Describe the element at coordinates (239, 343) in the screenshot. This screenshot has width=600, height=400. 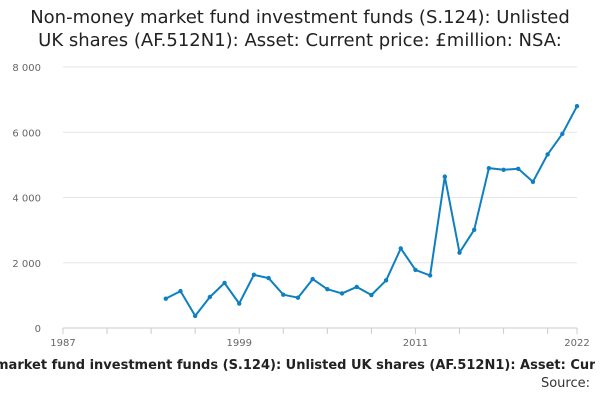
I see `x-tick-label-1999: 1999` at that location.